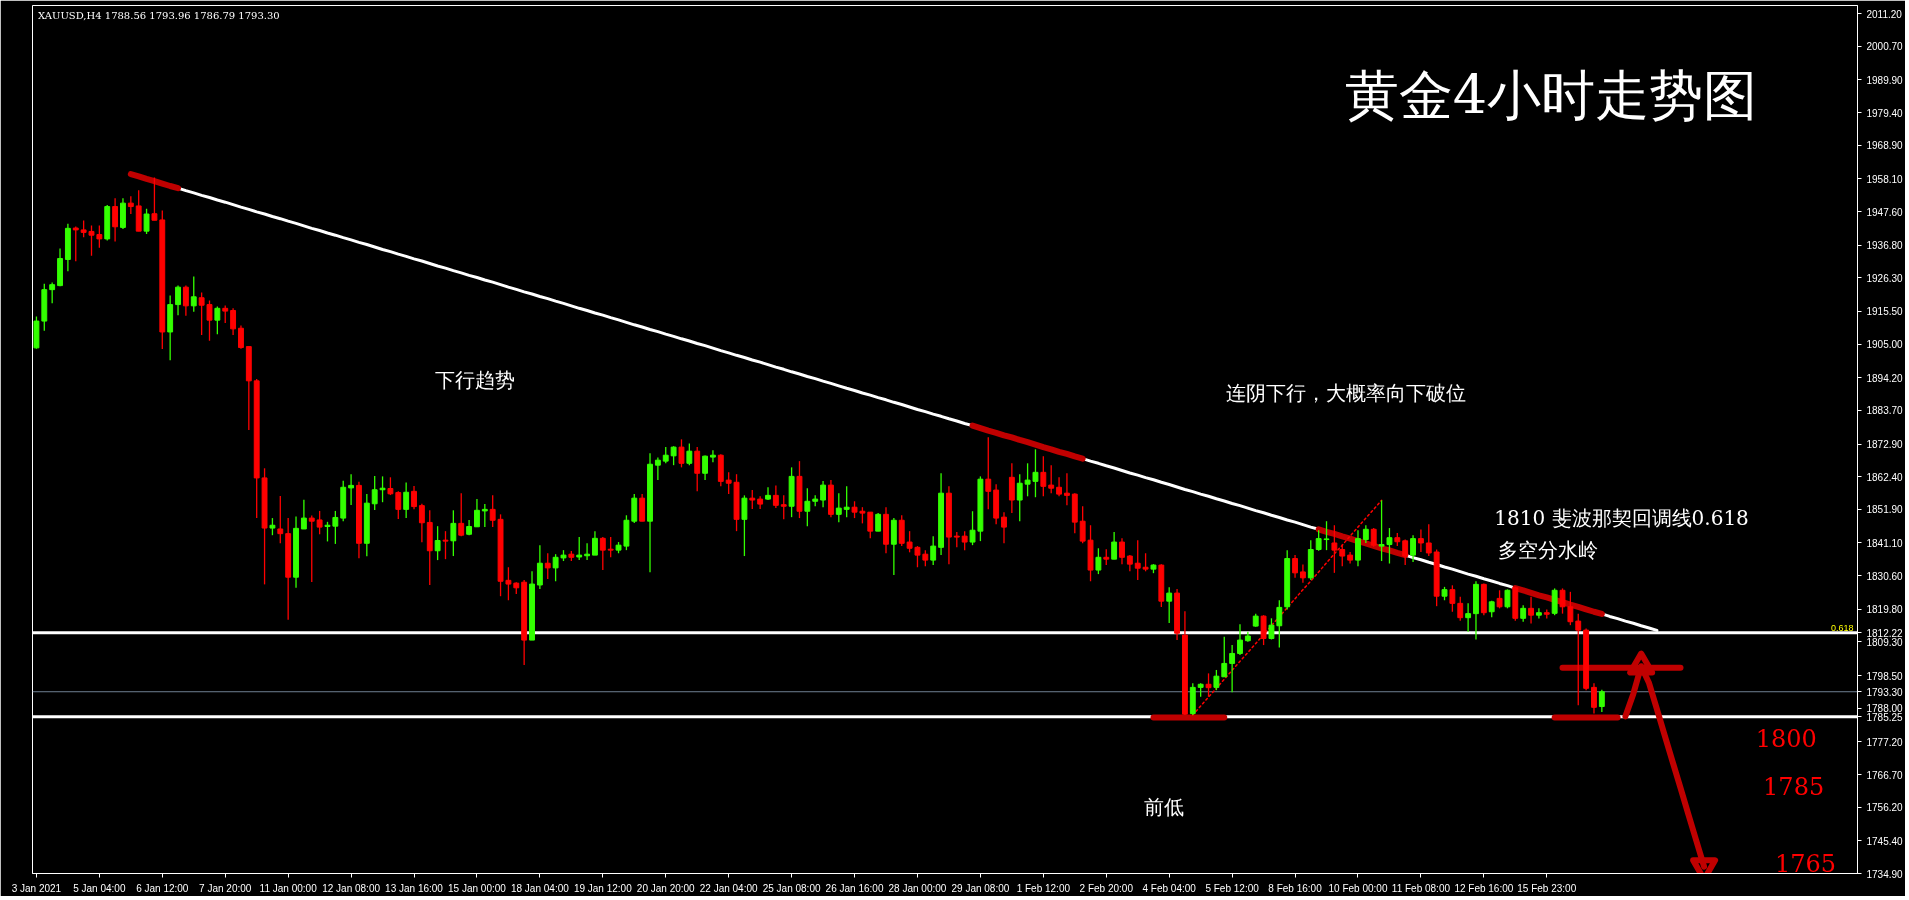  What do you see at coordinates (1106, 888) in the screenshot?
I see `x-tick-label: 2 Feb 20:00` at bounding box center [1106, 888].